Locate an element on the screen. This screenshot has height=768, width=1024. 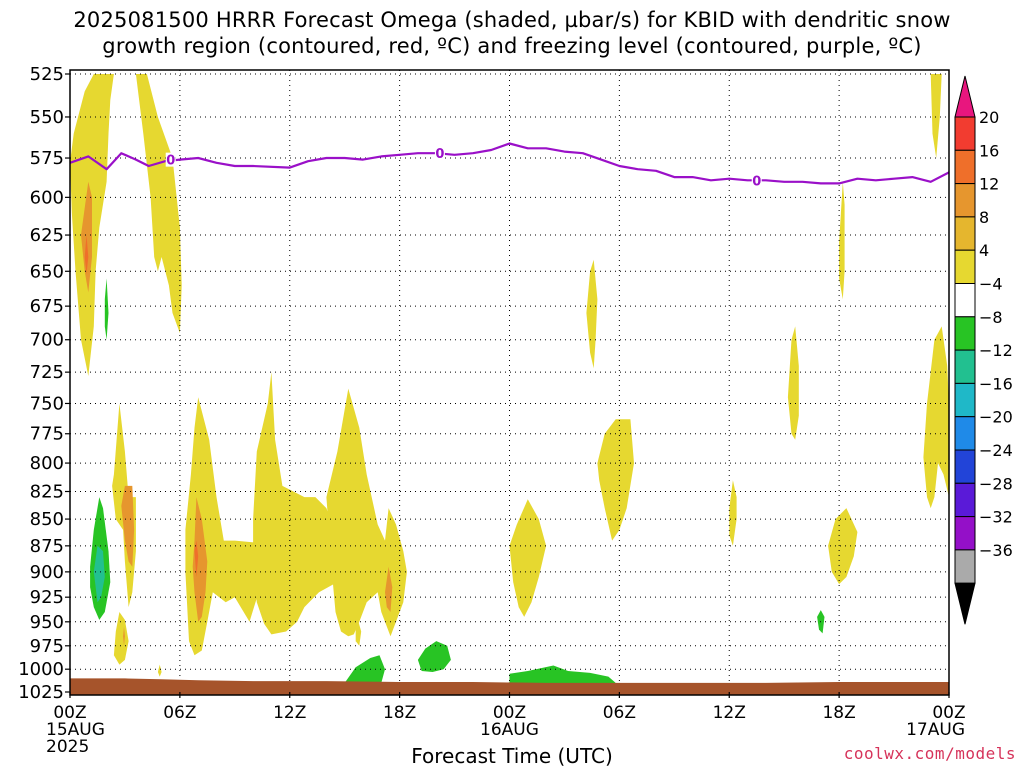
y-tick-label-875: 875 is located at coordinates (47, 546).